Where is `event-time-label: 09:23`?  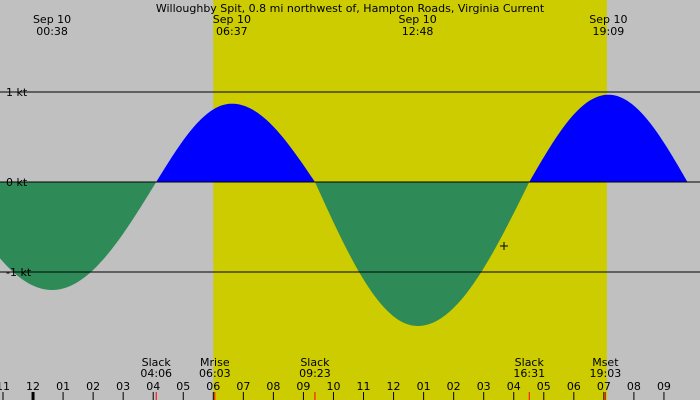
event-time-label: 09:23 is located at coordinates (315, 373).